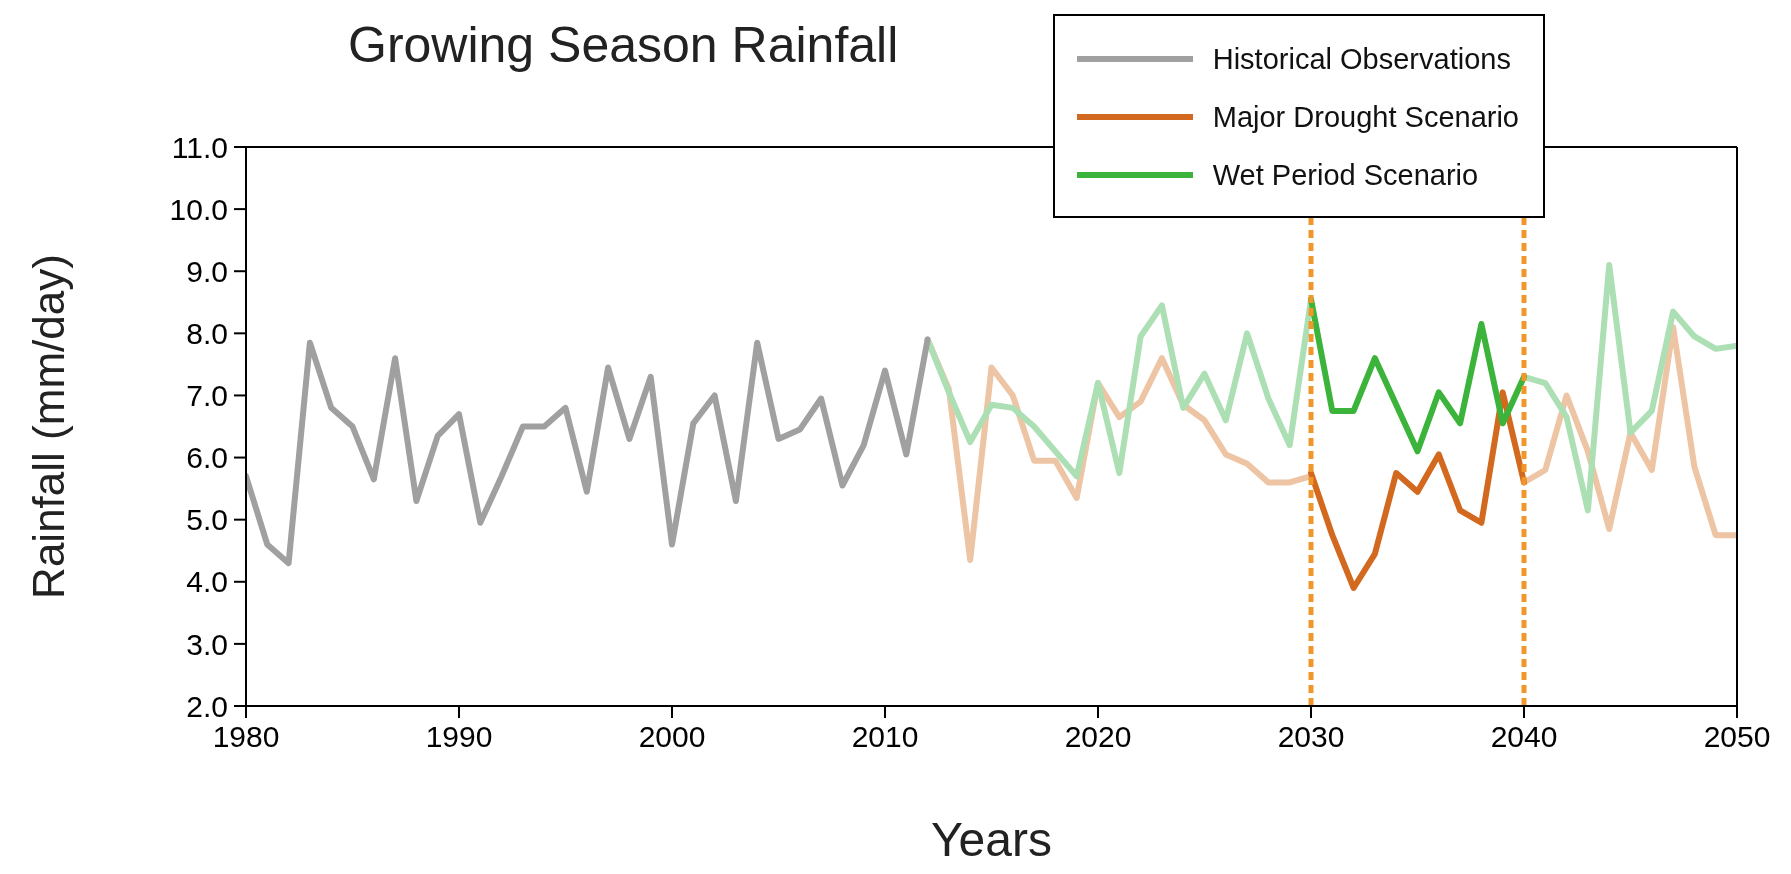  Describe the element at coordinates (207, 333) in the screenshot. I see `y-tick-label: 8.0` at that location.